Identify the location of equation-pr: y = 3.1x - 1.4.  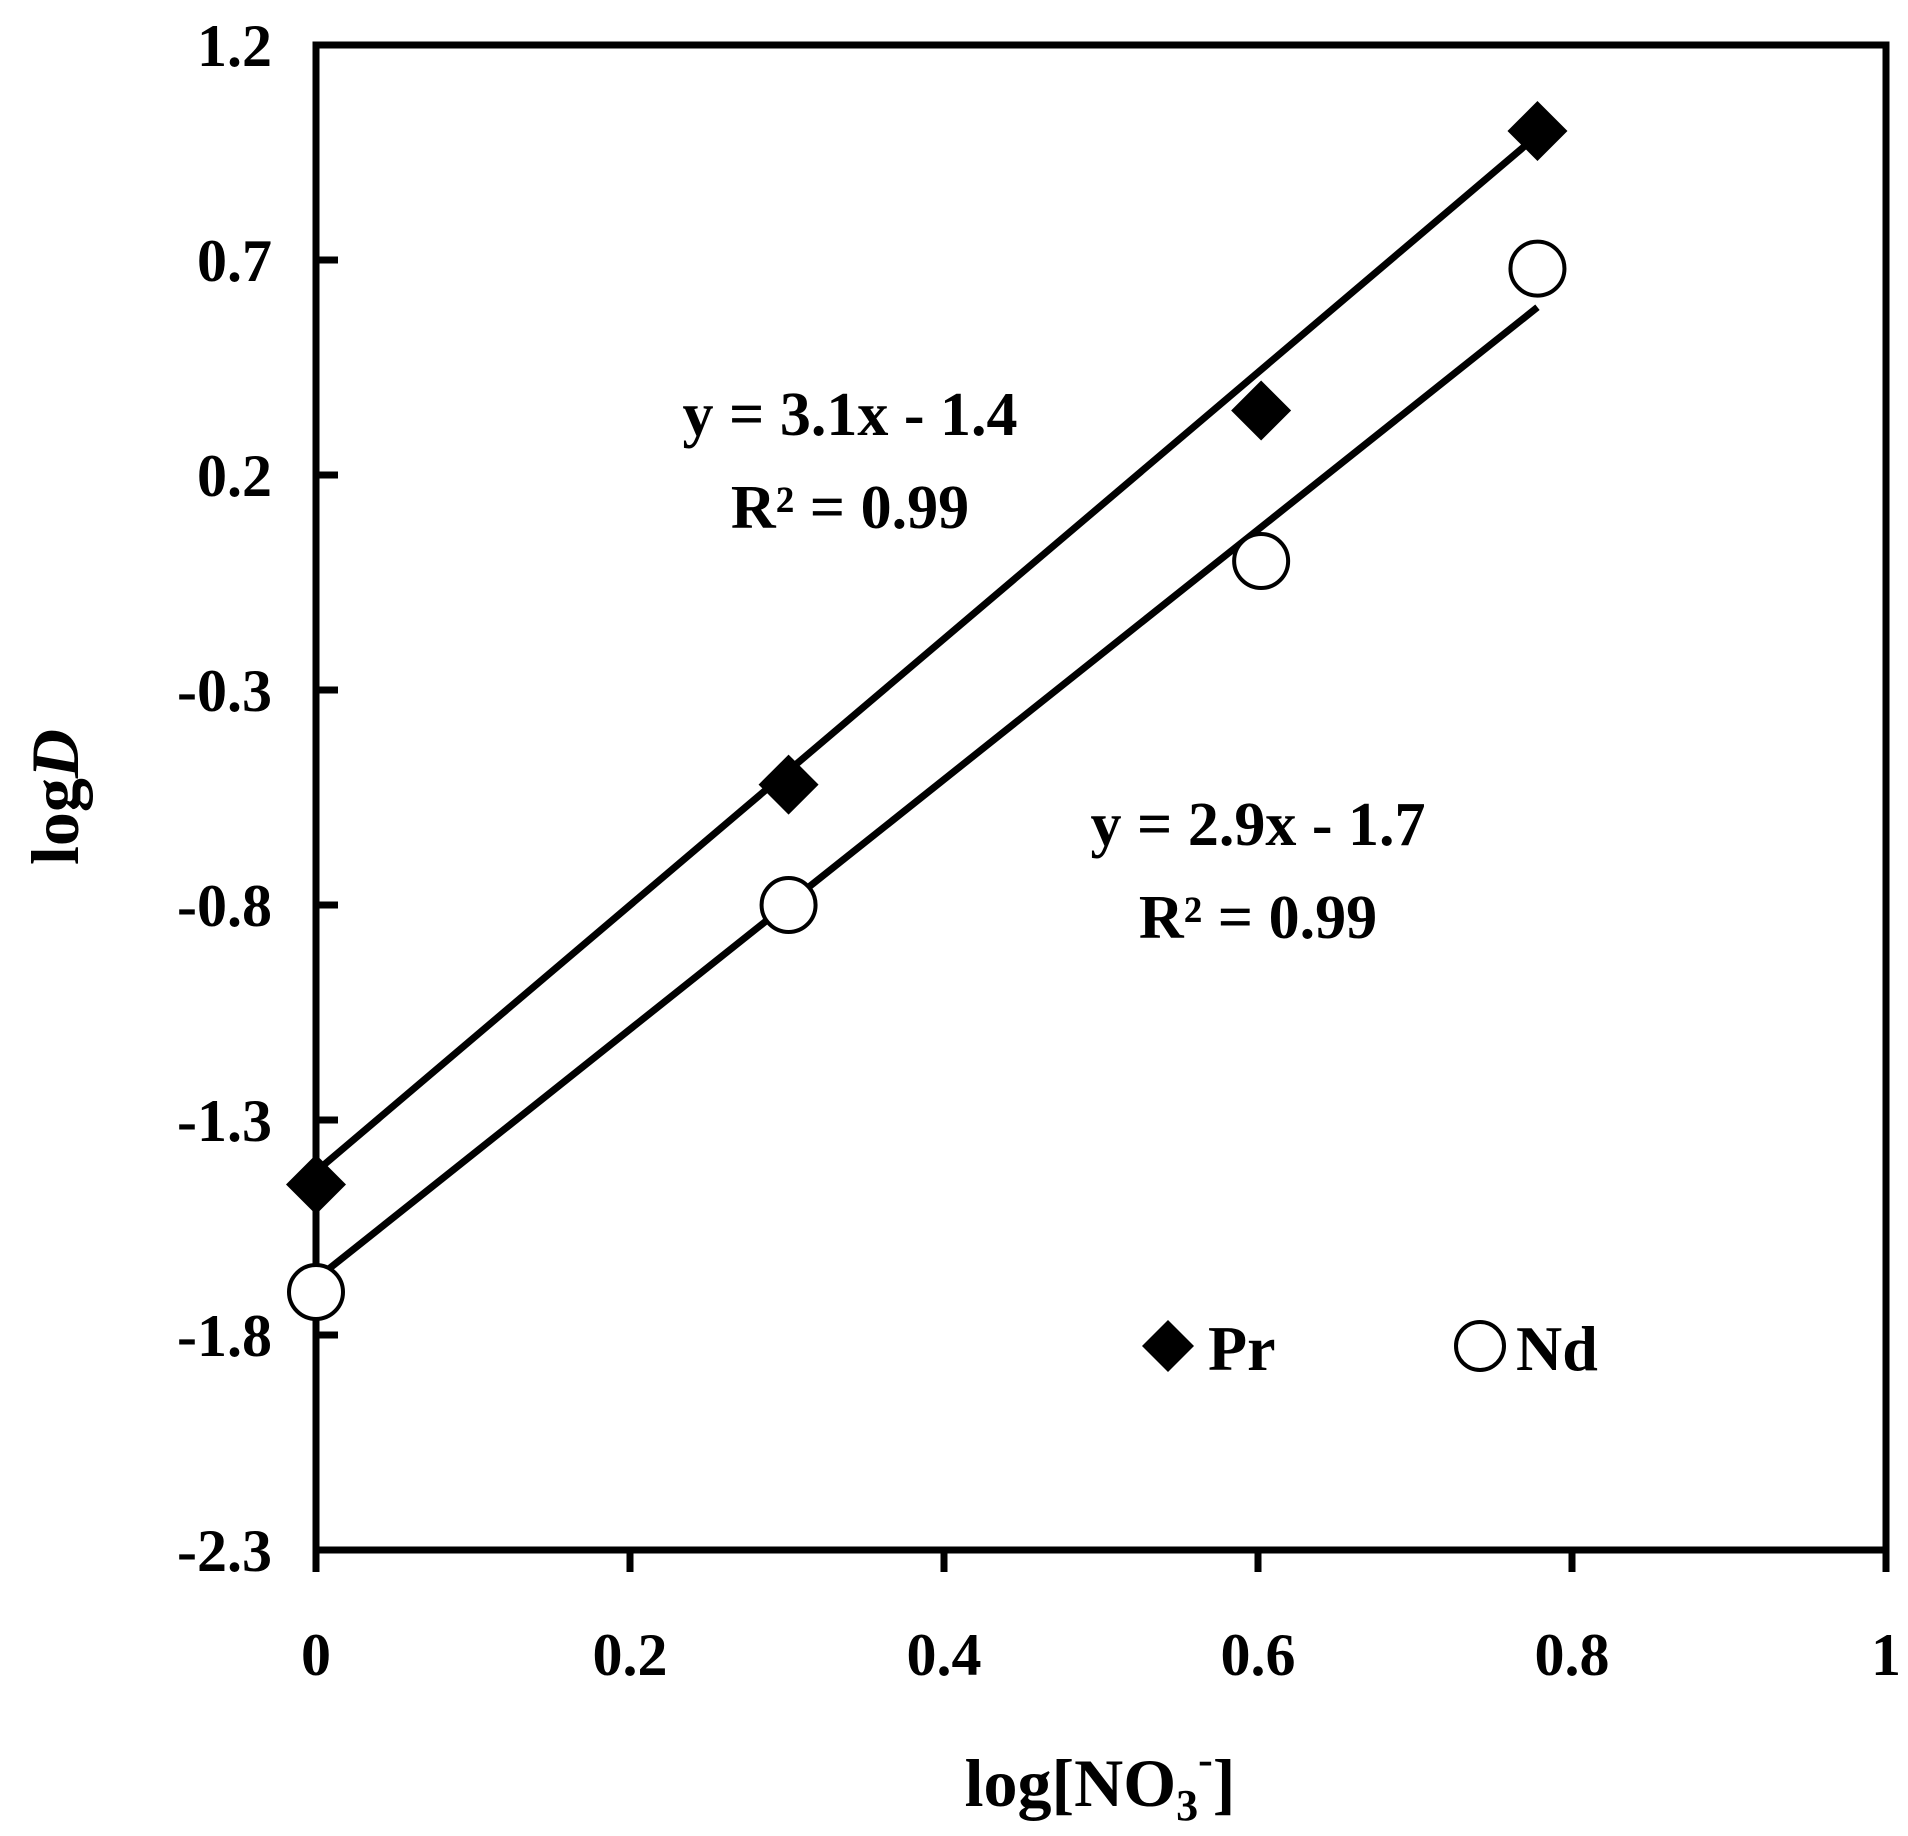
(850, 415).